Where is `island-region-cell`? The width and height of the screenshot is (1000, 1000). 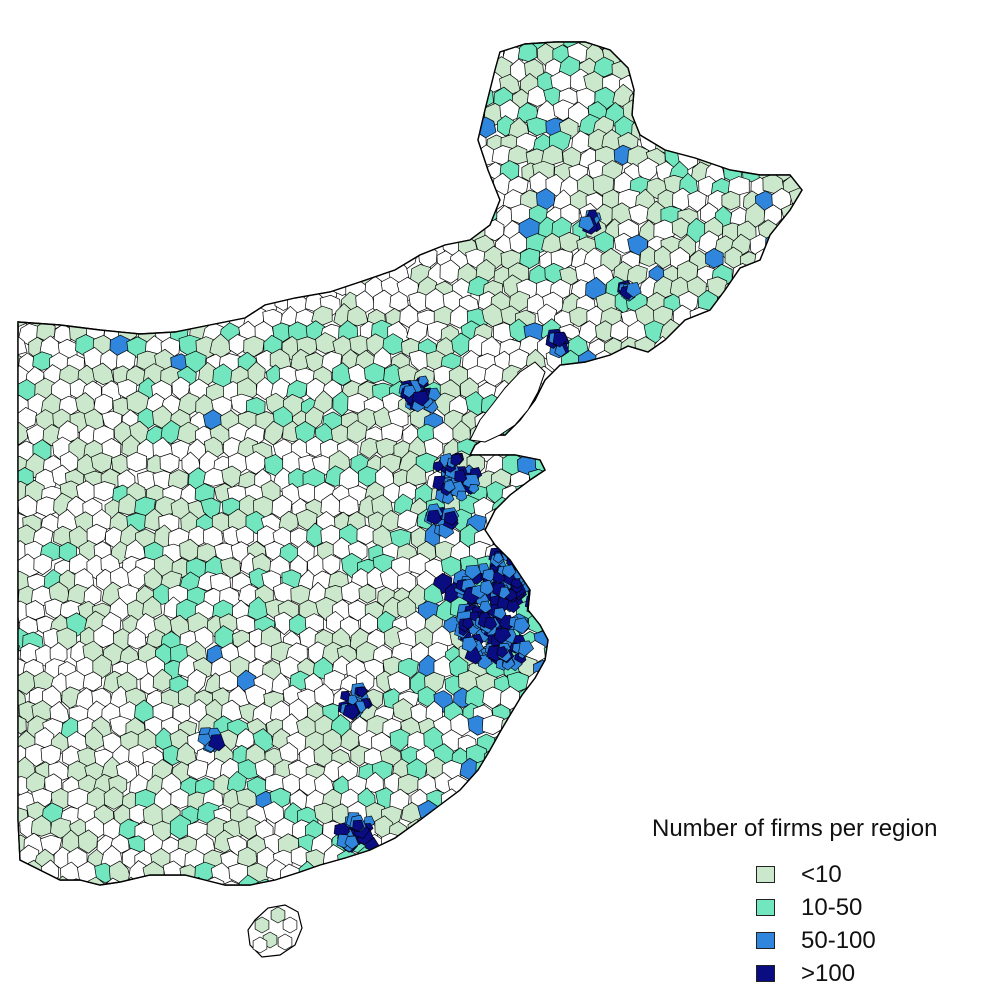
island-region-cell is located at coordinates (285, 942).